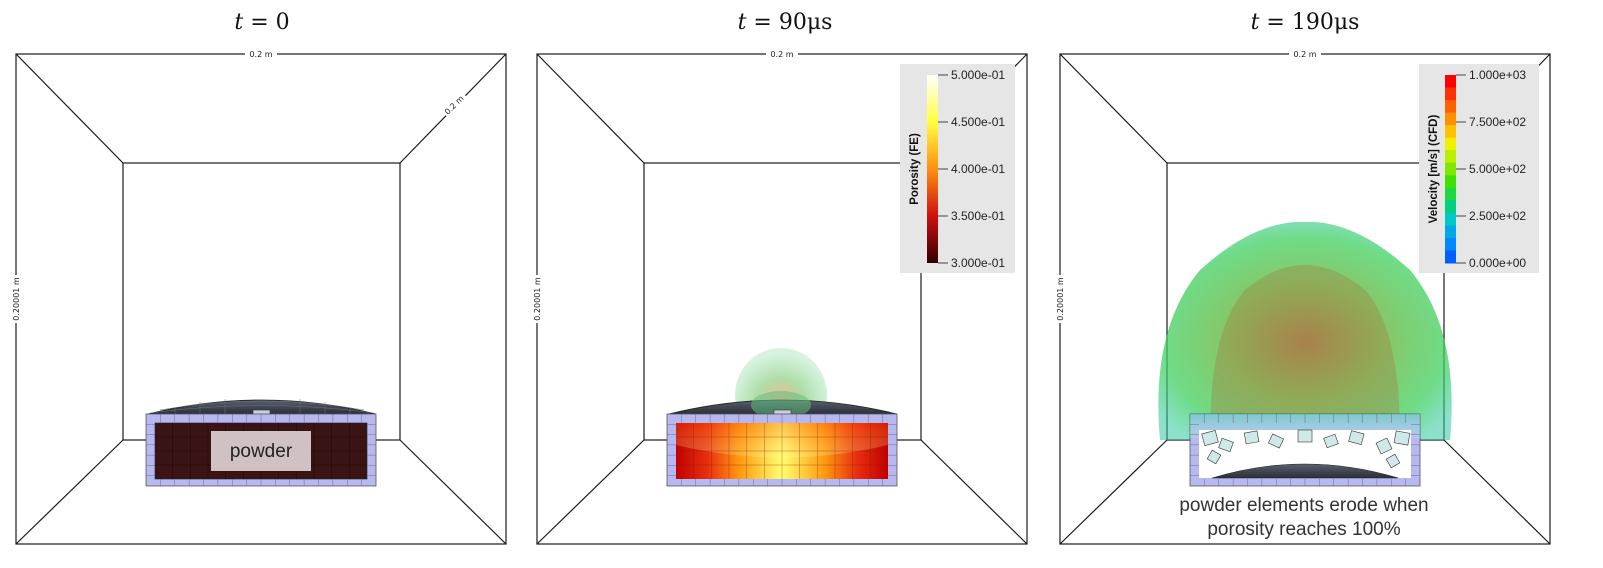 The width and height of the screenshot is (1603, 568). Describe the element at coordinates (1255, 22) in the screenshot. I see `panel-3-time-var: t` at that location.